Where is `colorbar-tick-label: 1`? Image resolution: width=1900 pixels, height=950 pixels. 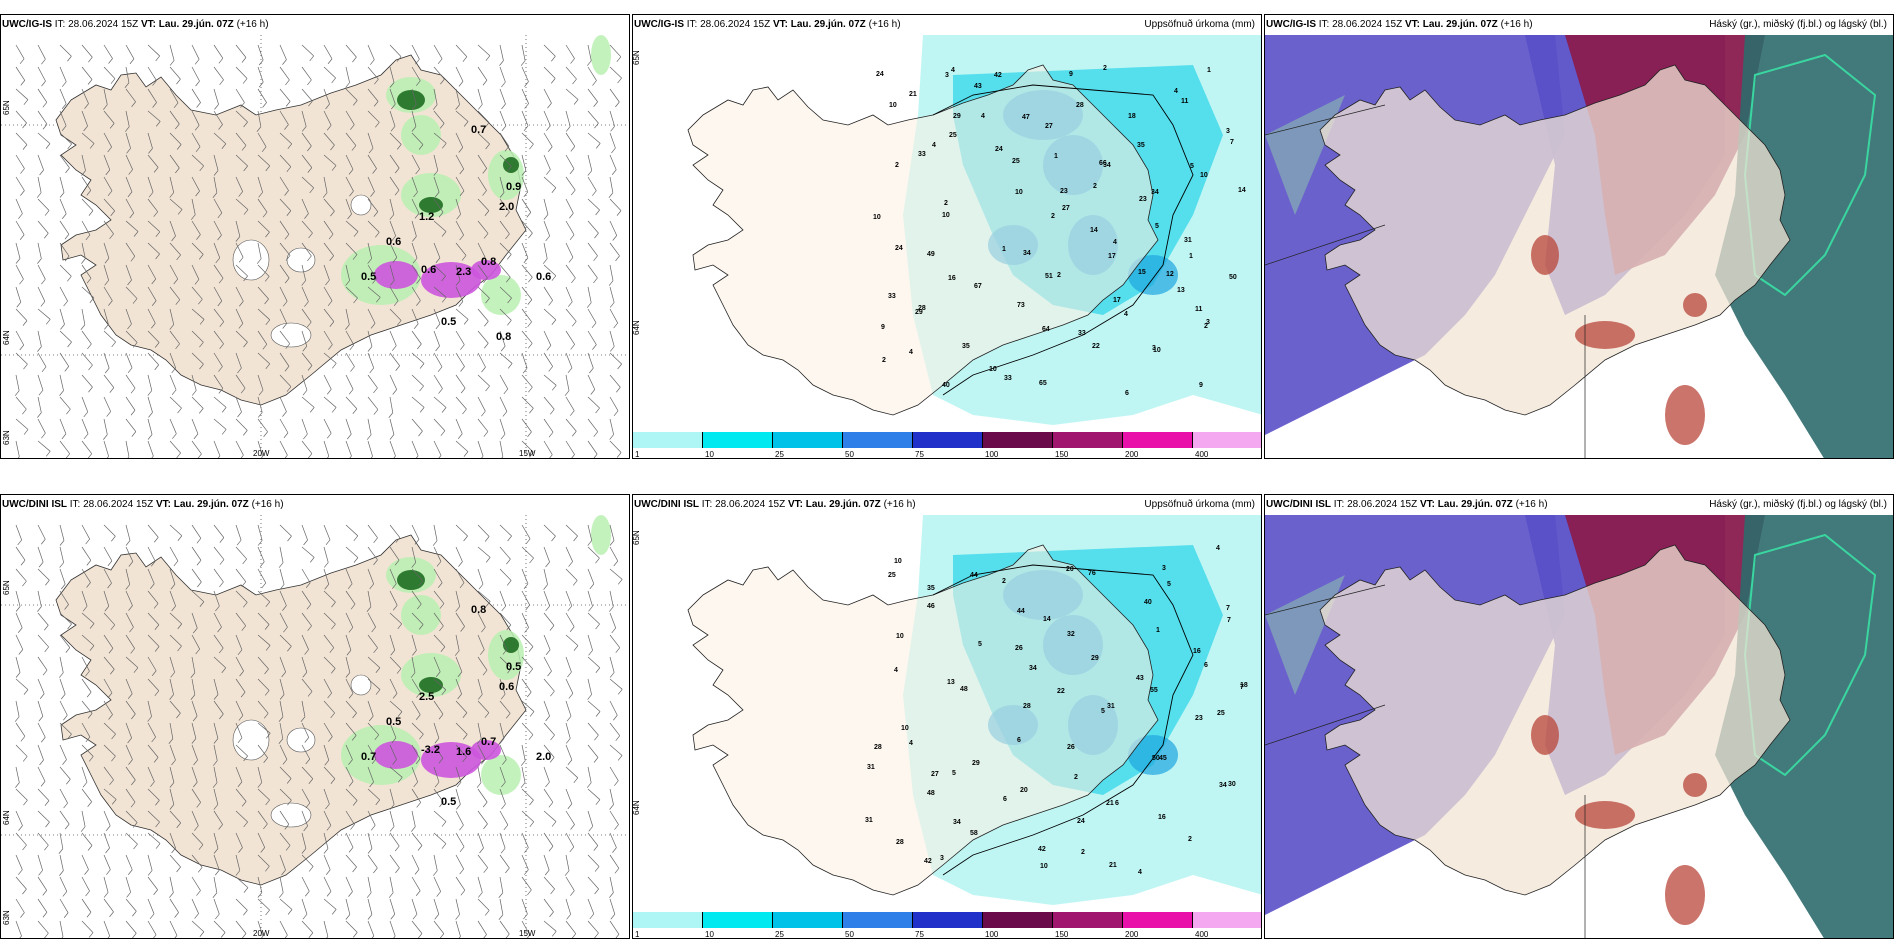 colorbar-tick-label: 1 is located at coordinates (637, 454).